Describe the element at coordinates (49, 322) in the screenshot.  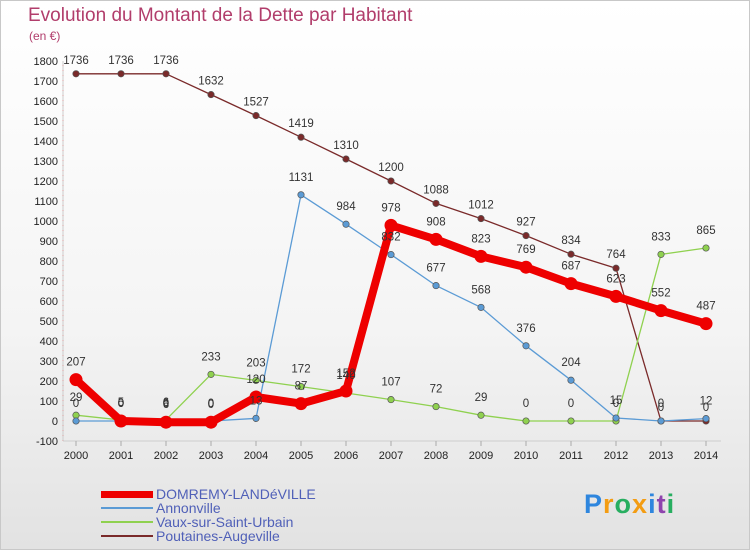
I see `y-tick-label: 500` at that location.